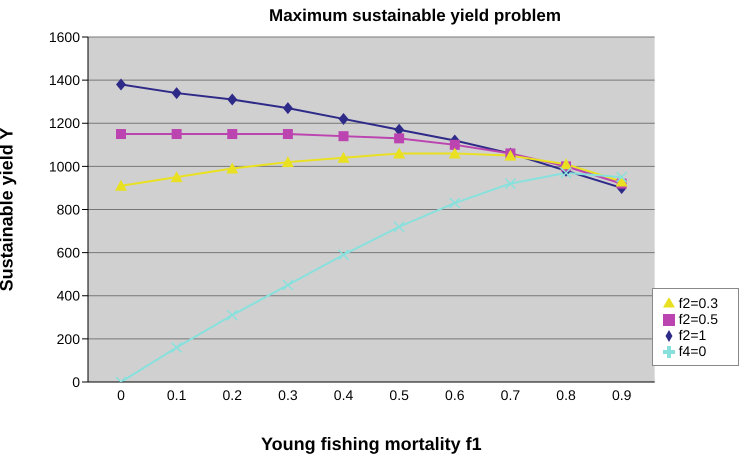 The image size is (751, 456). Describe the element at coordinates (698, 303) in the screenshot. I see `legend-label: f2=0.3` at that location.